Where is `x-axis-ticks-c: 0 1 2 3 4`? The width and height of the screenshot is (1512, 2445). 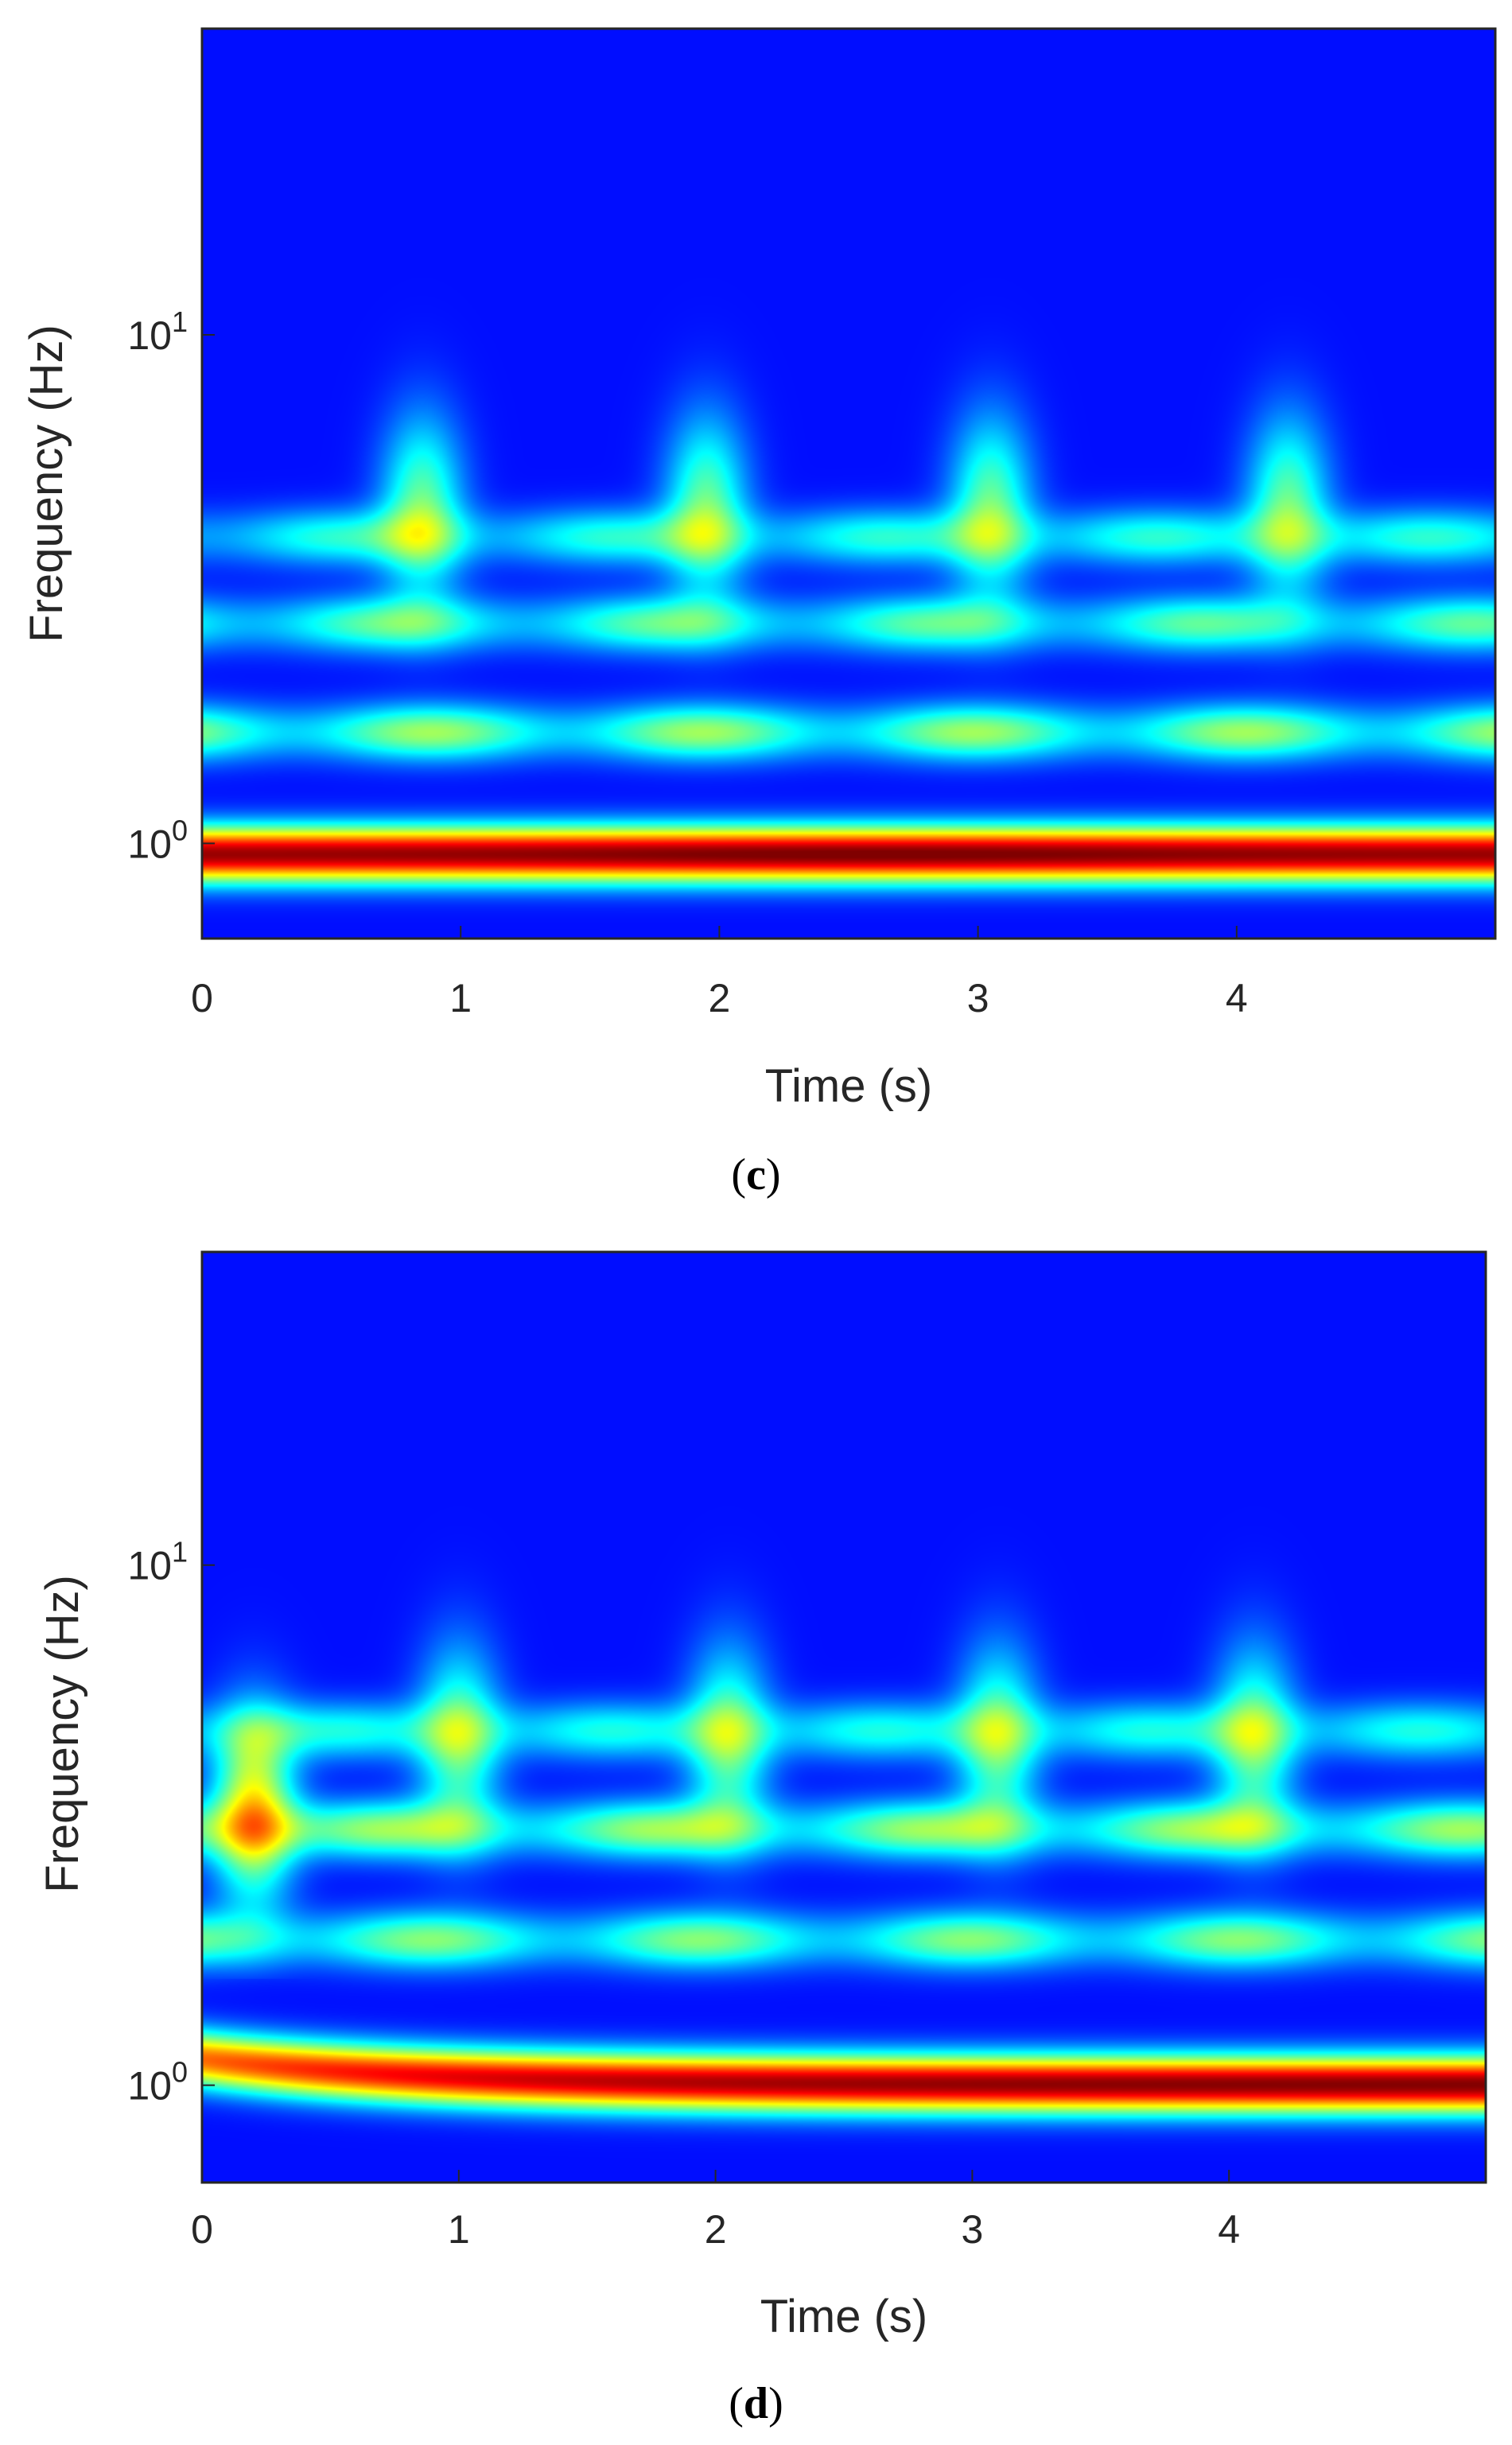 x-axis-ticks-c: 0 1 2 3 4 is located at coordinates (719, 973).